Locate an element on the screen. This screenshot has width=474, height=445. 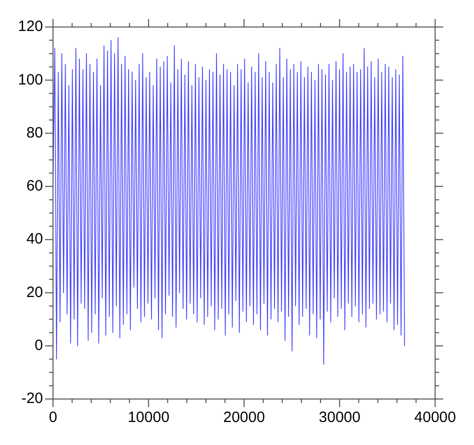
x-tick-label: 0 is located at coordinates (53, 417).